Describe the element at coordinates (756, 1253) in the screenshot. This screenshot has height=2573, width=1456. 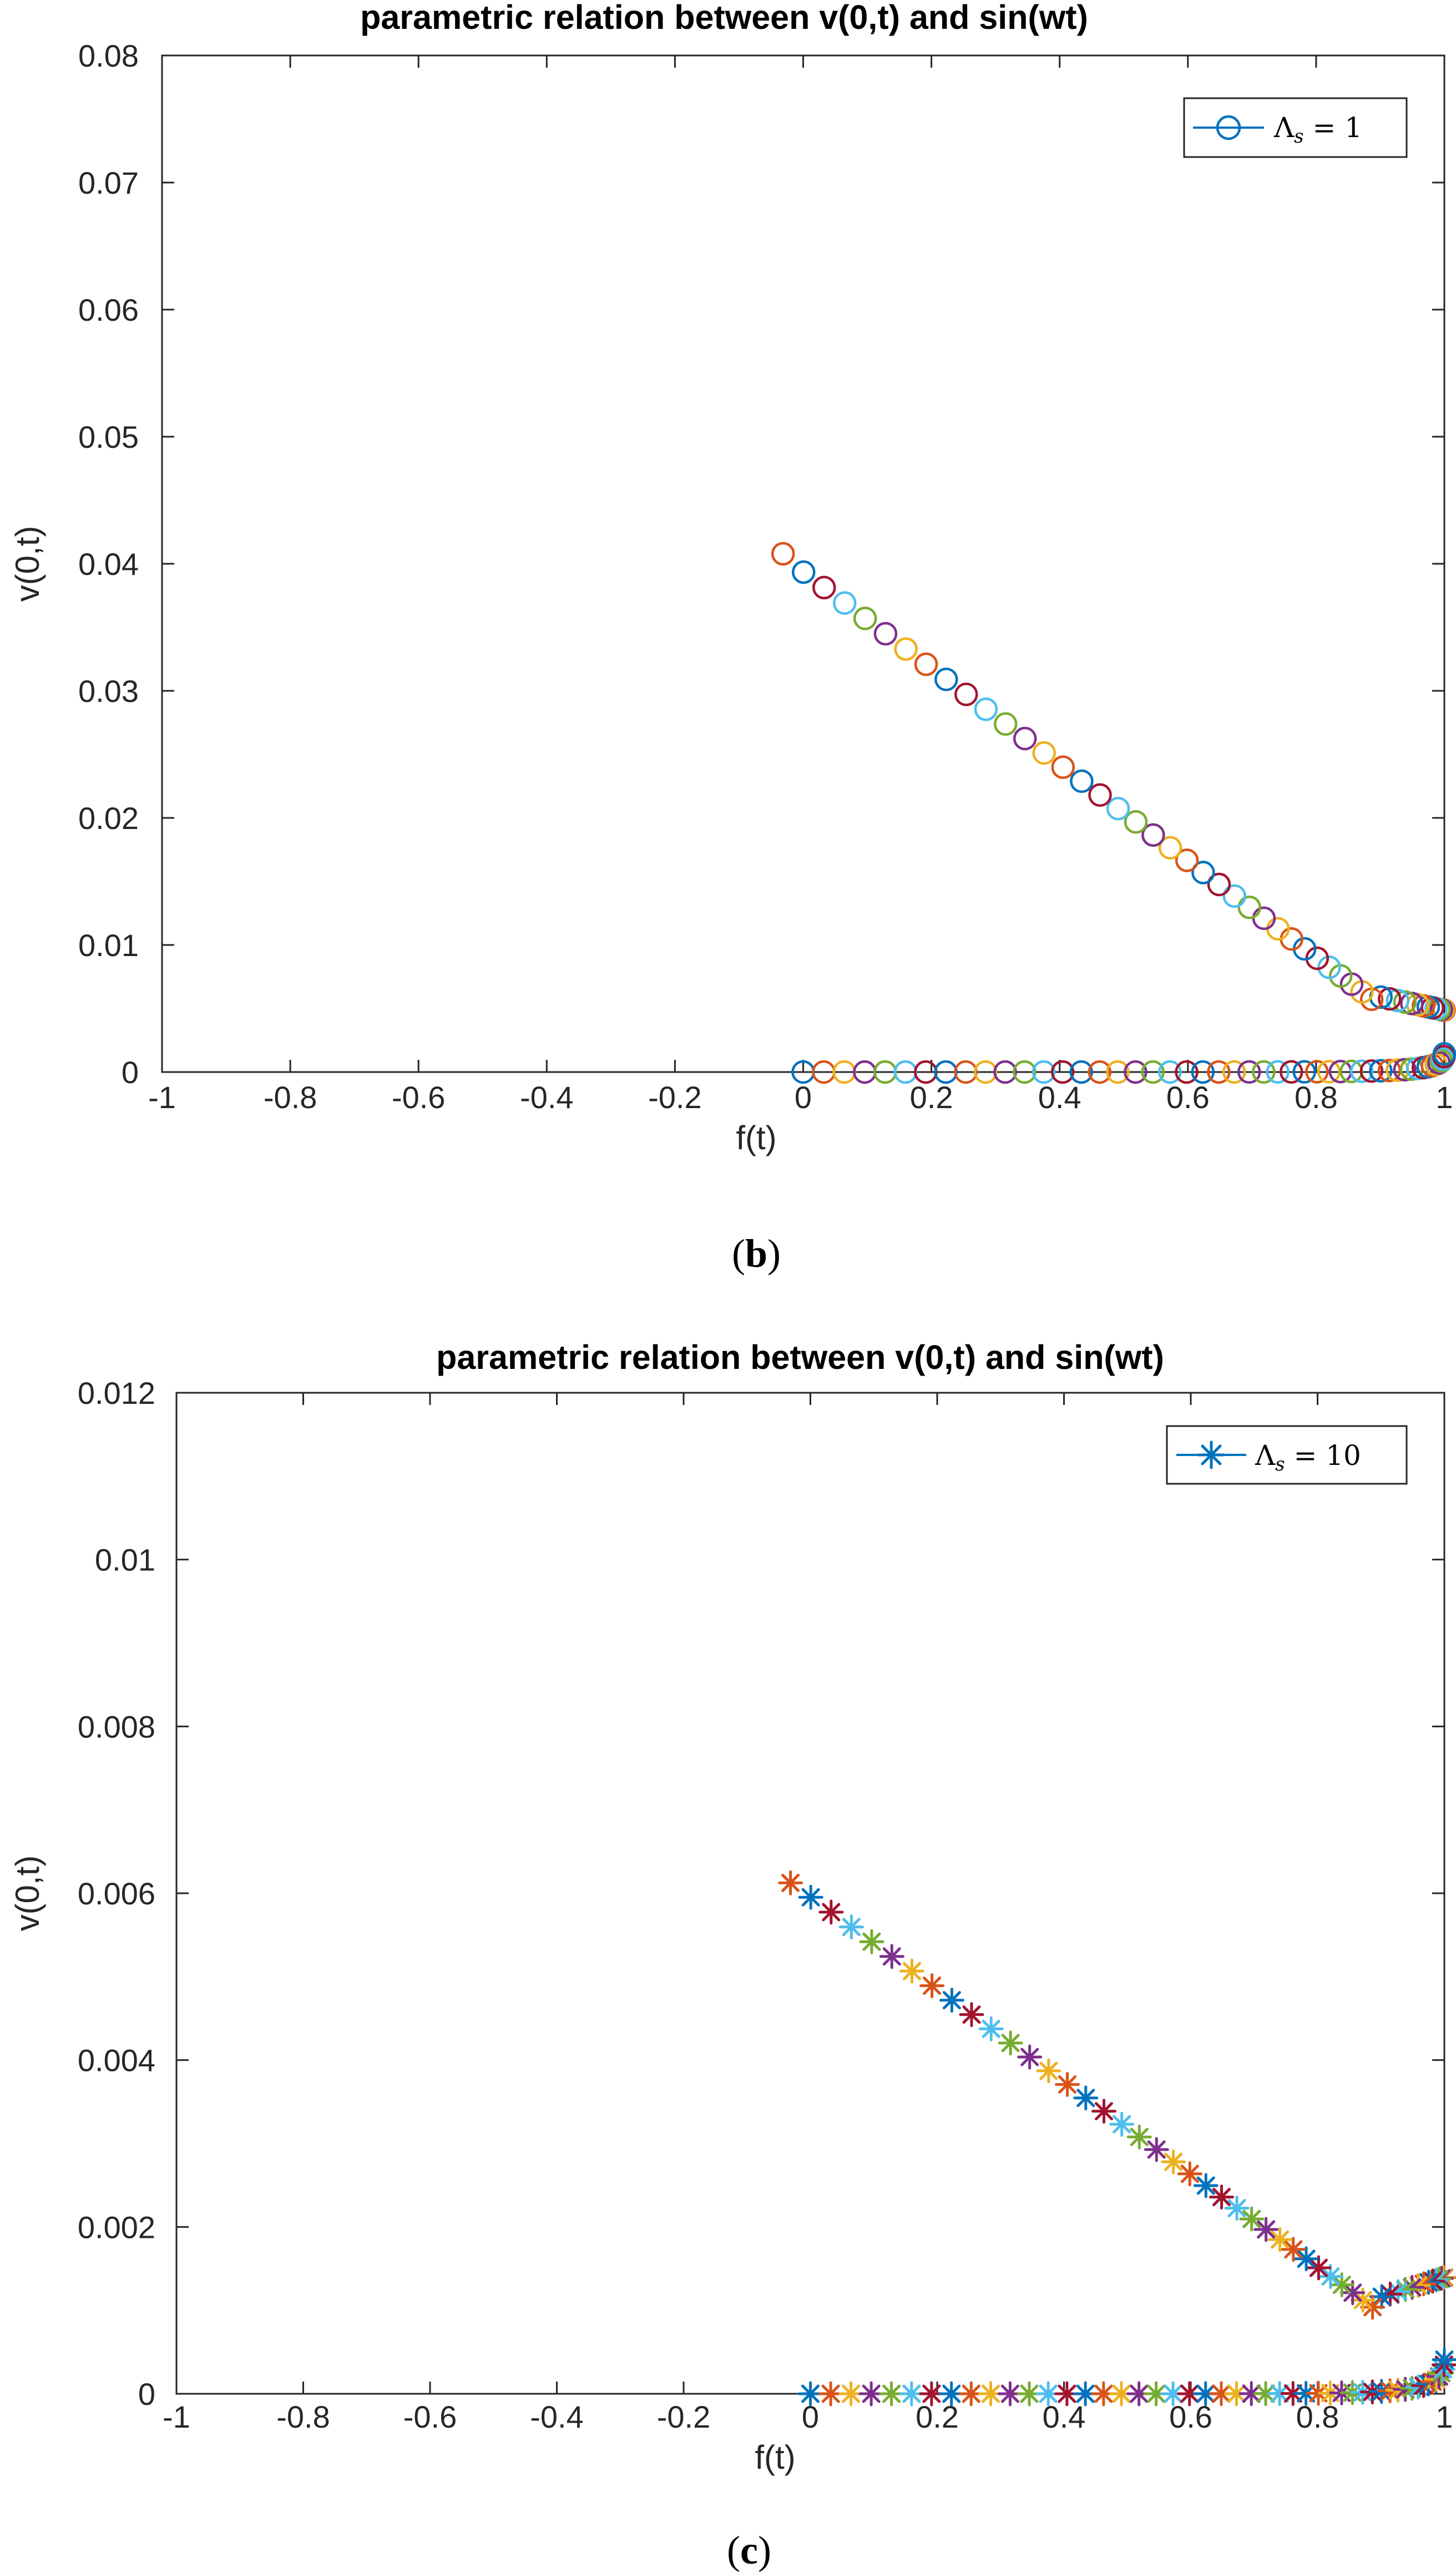
I see `panel-caption: (b)` at that location.